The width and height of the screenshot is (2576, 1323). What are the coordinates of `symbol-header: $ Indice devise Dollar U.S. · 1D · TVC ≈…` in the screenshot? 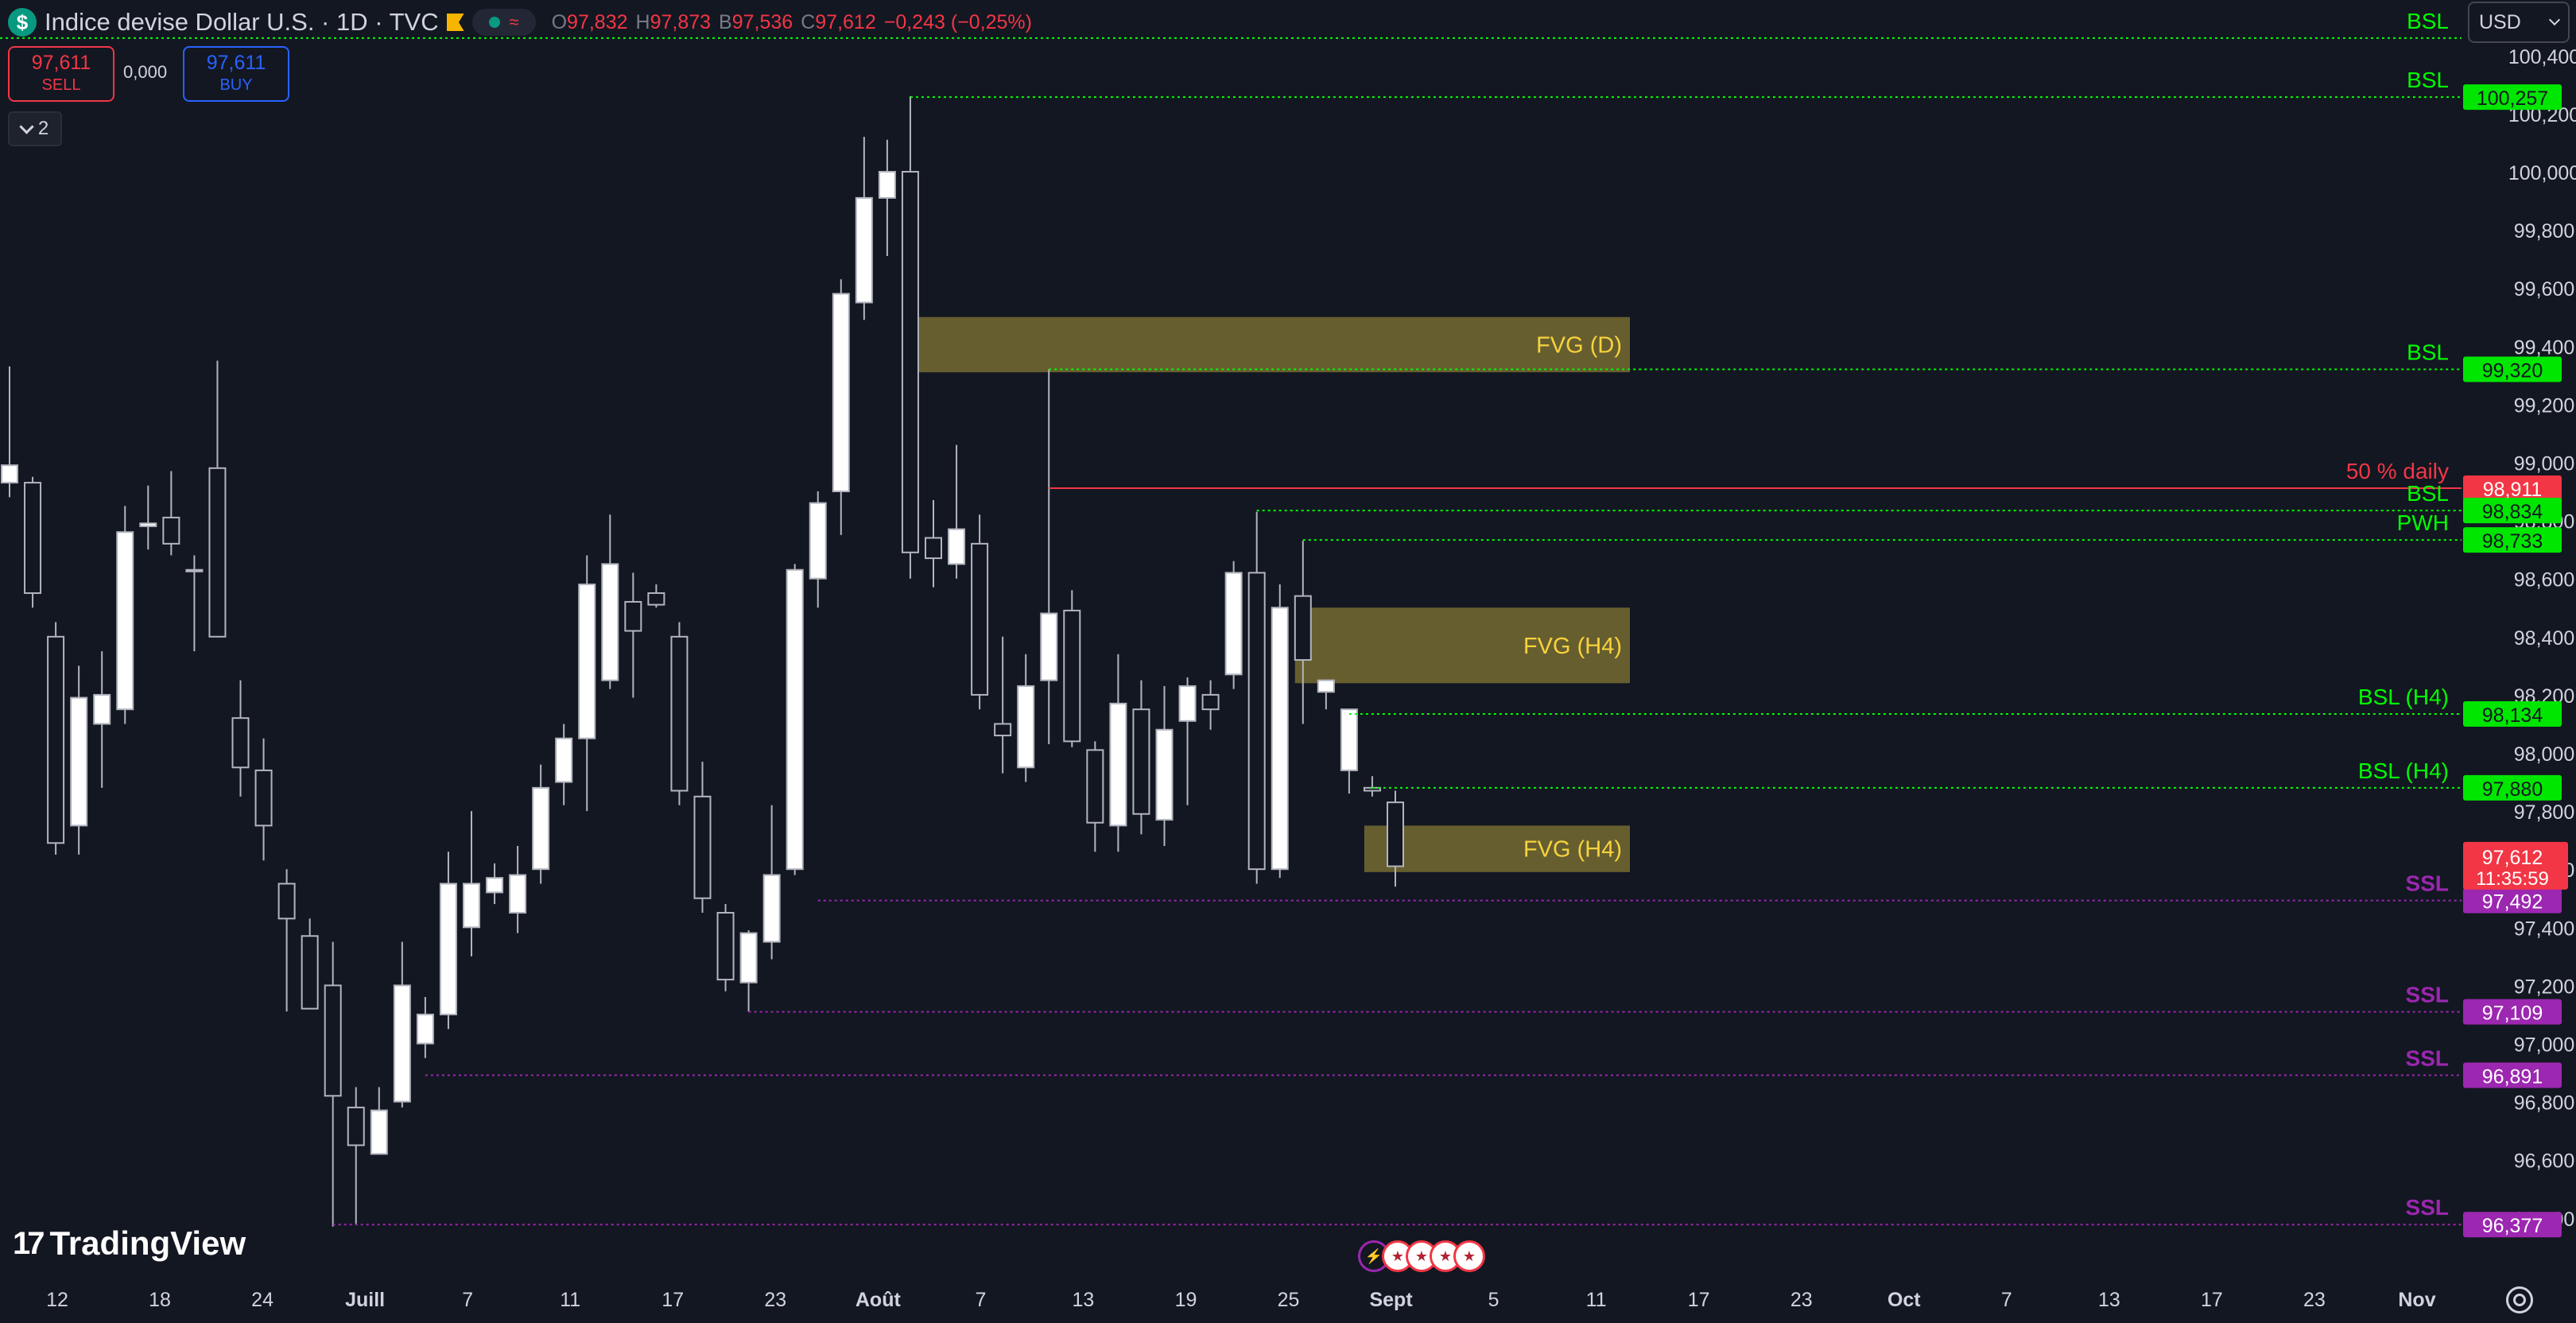 It's located at (520, 22).